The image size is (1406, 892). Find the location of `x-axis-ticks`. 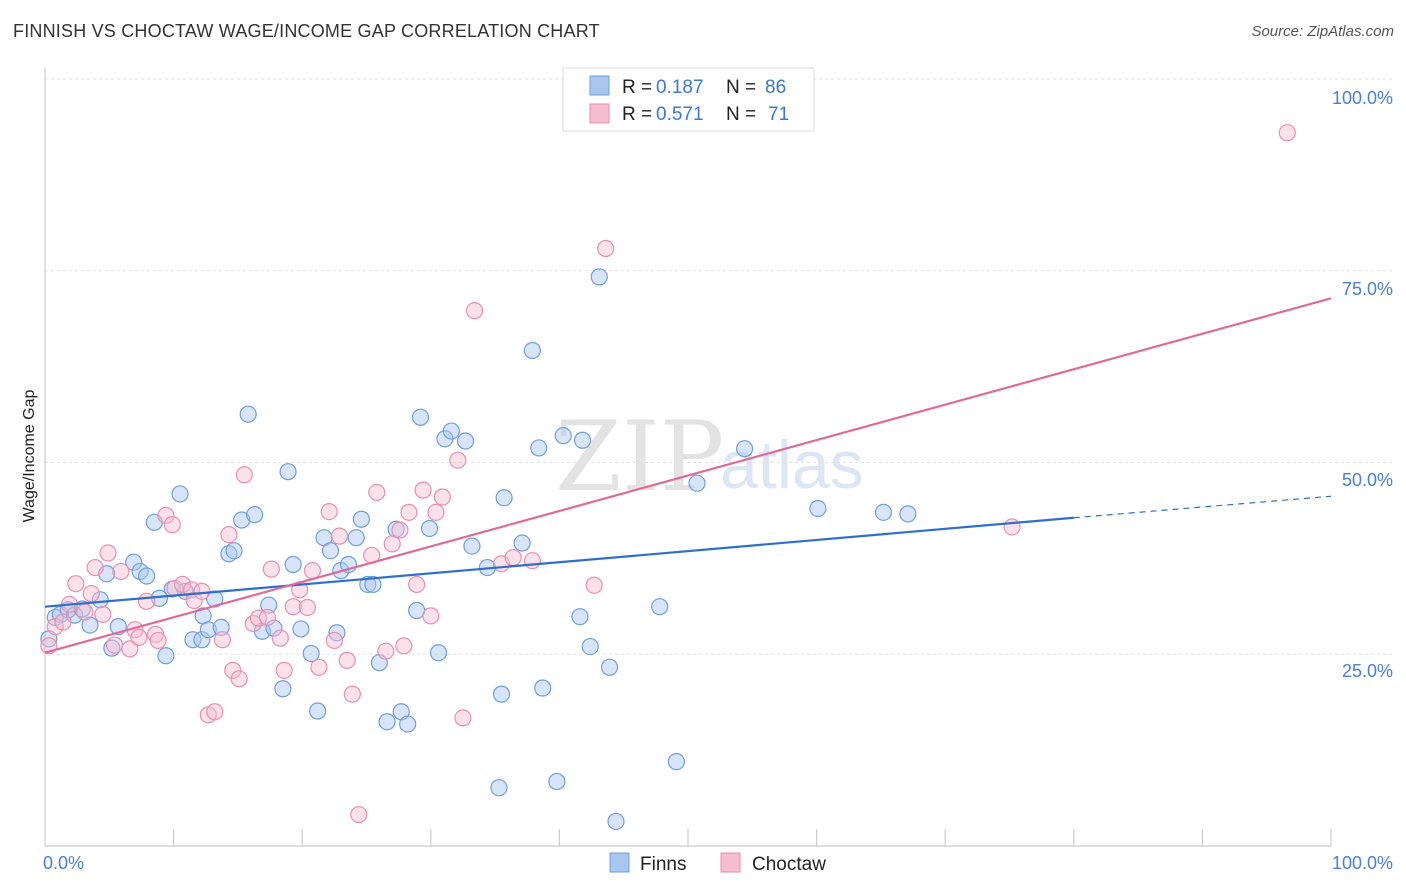

x-axis-ticks is located at coordinates (752, 837).